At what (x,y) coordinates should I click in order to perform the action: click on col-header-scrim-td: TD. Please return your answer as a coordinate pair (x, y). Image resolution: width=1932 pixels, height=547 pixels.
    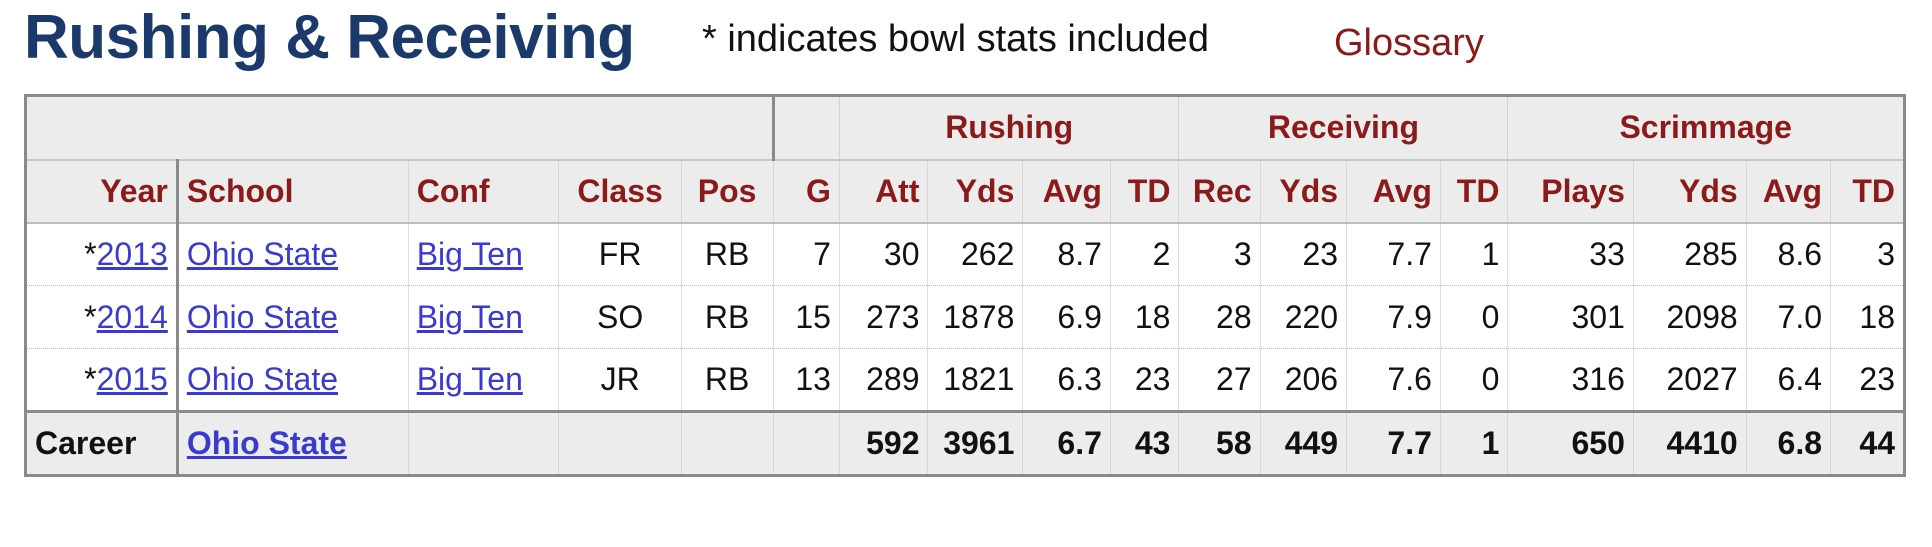
    Looking at the image, I should click on (1867, 191).